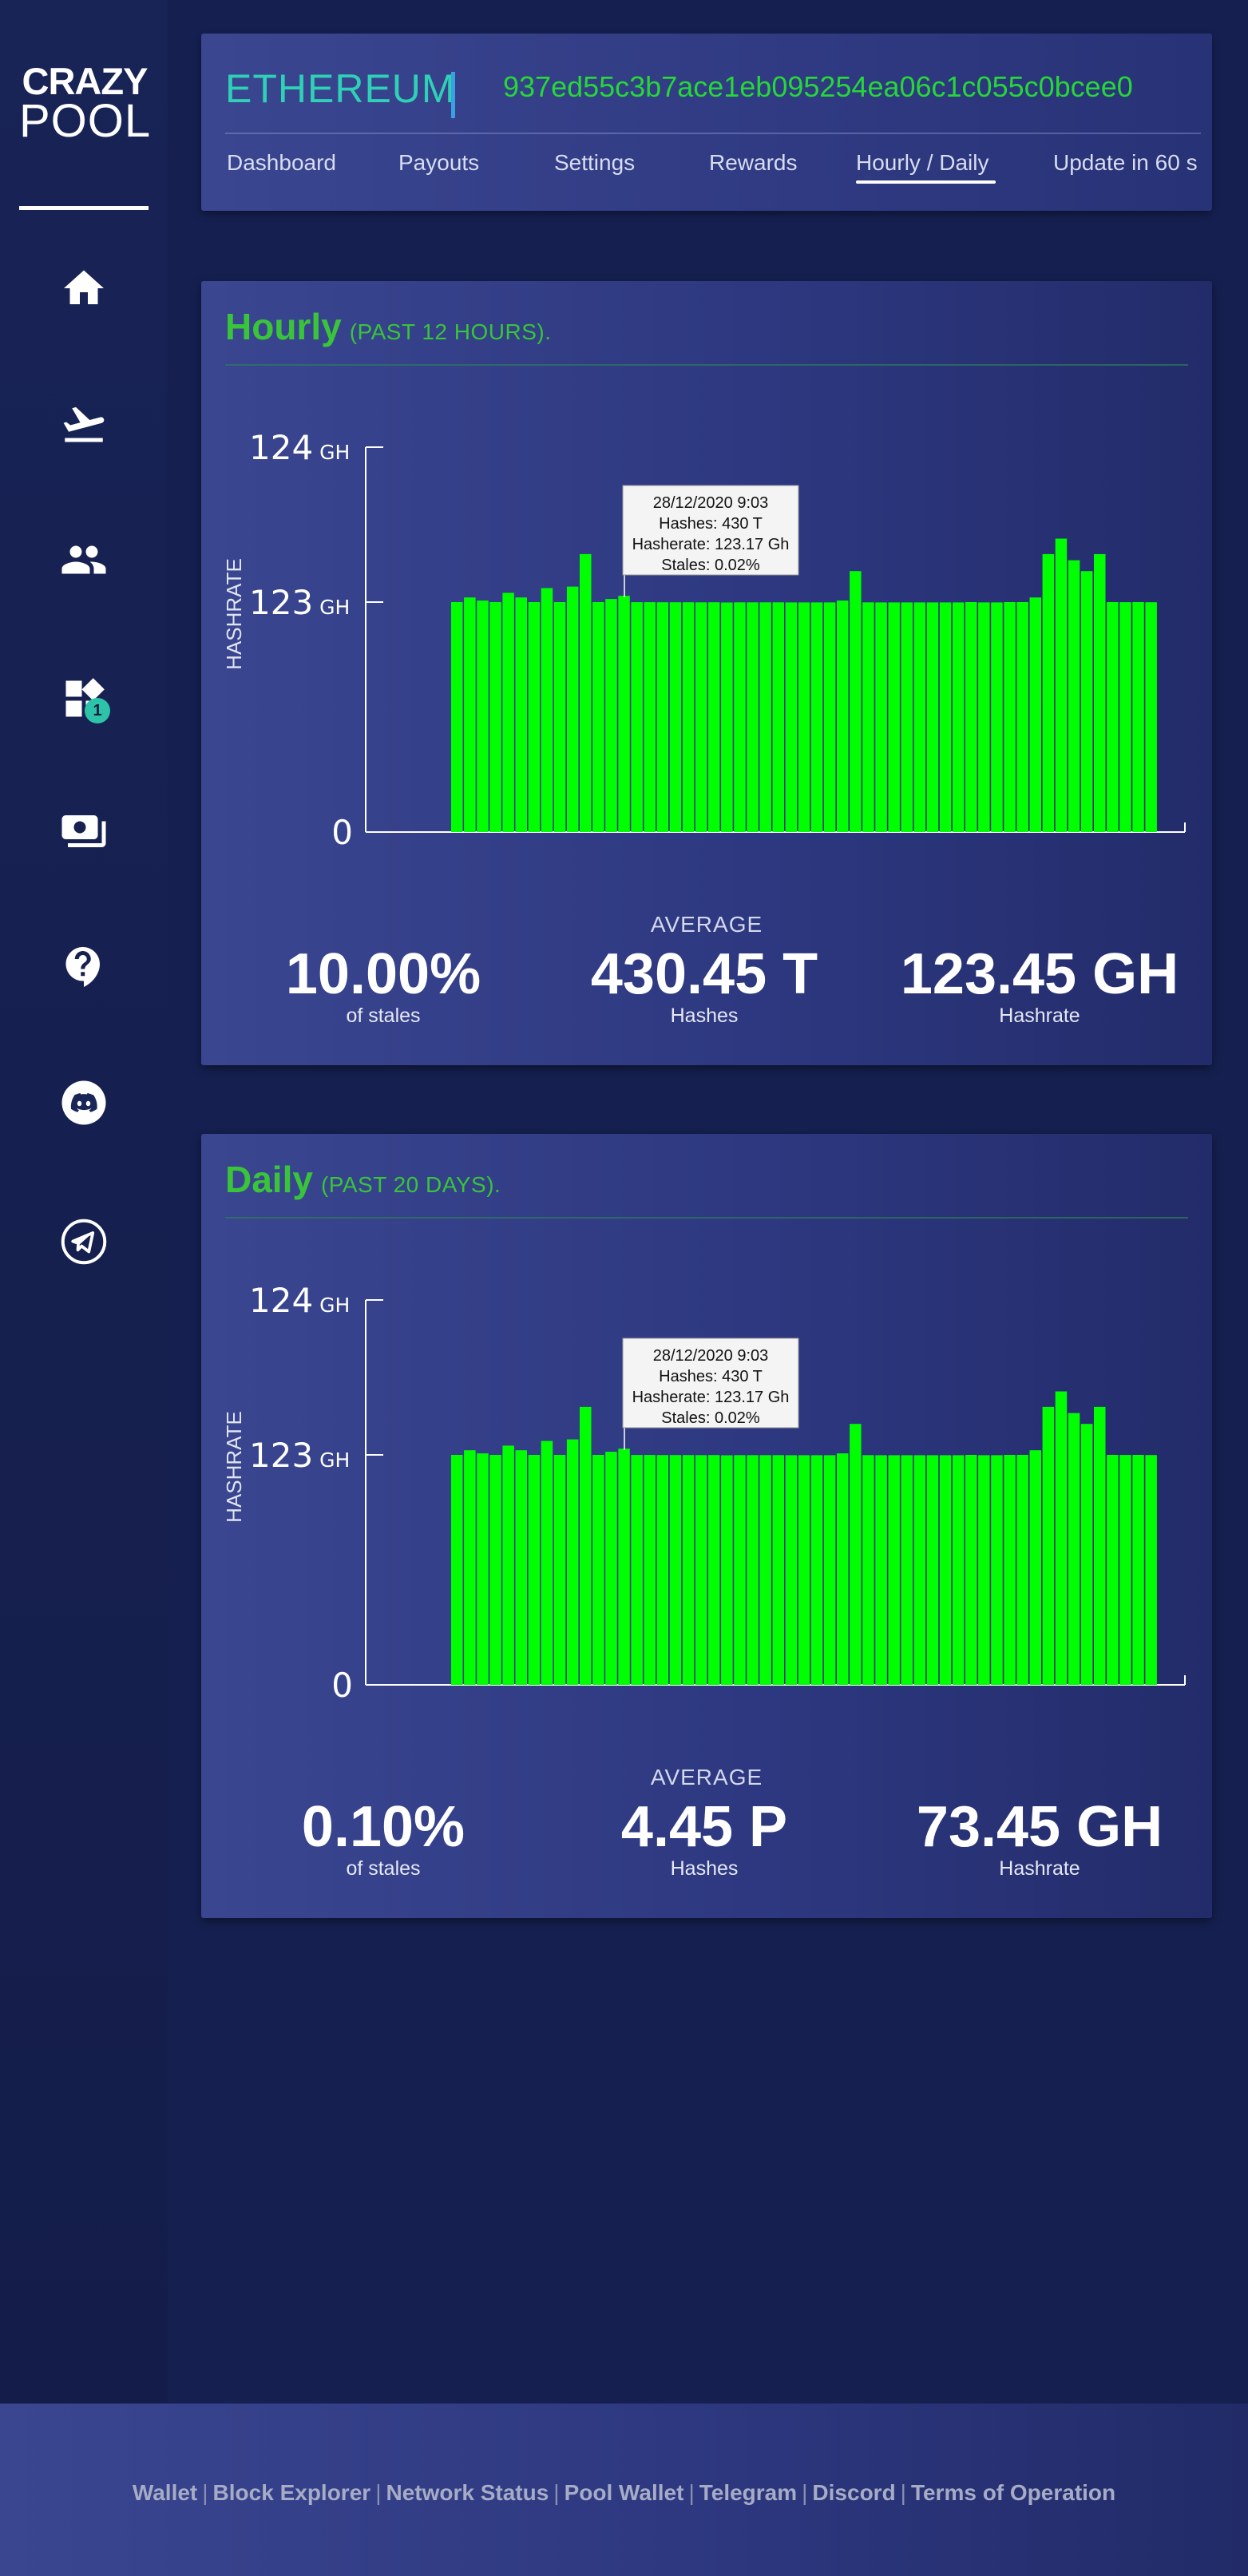 The image size is (1248, 2576). I want to click on daily-stat-hashes: 4.45 P Hashes, so click(704, 1839).